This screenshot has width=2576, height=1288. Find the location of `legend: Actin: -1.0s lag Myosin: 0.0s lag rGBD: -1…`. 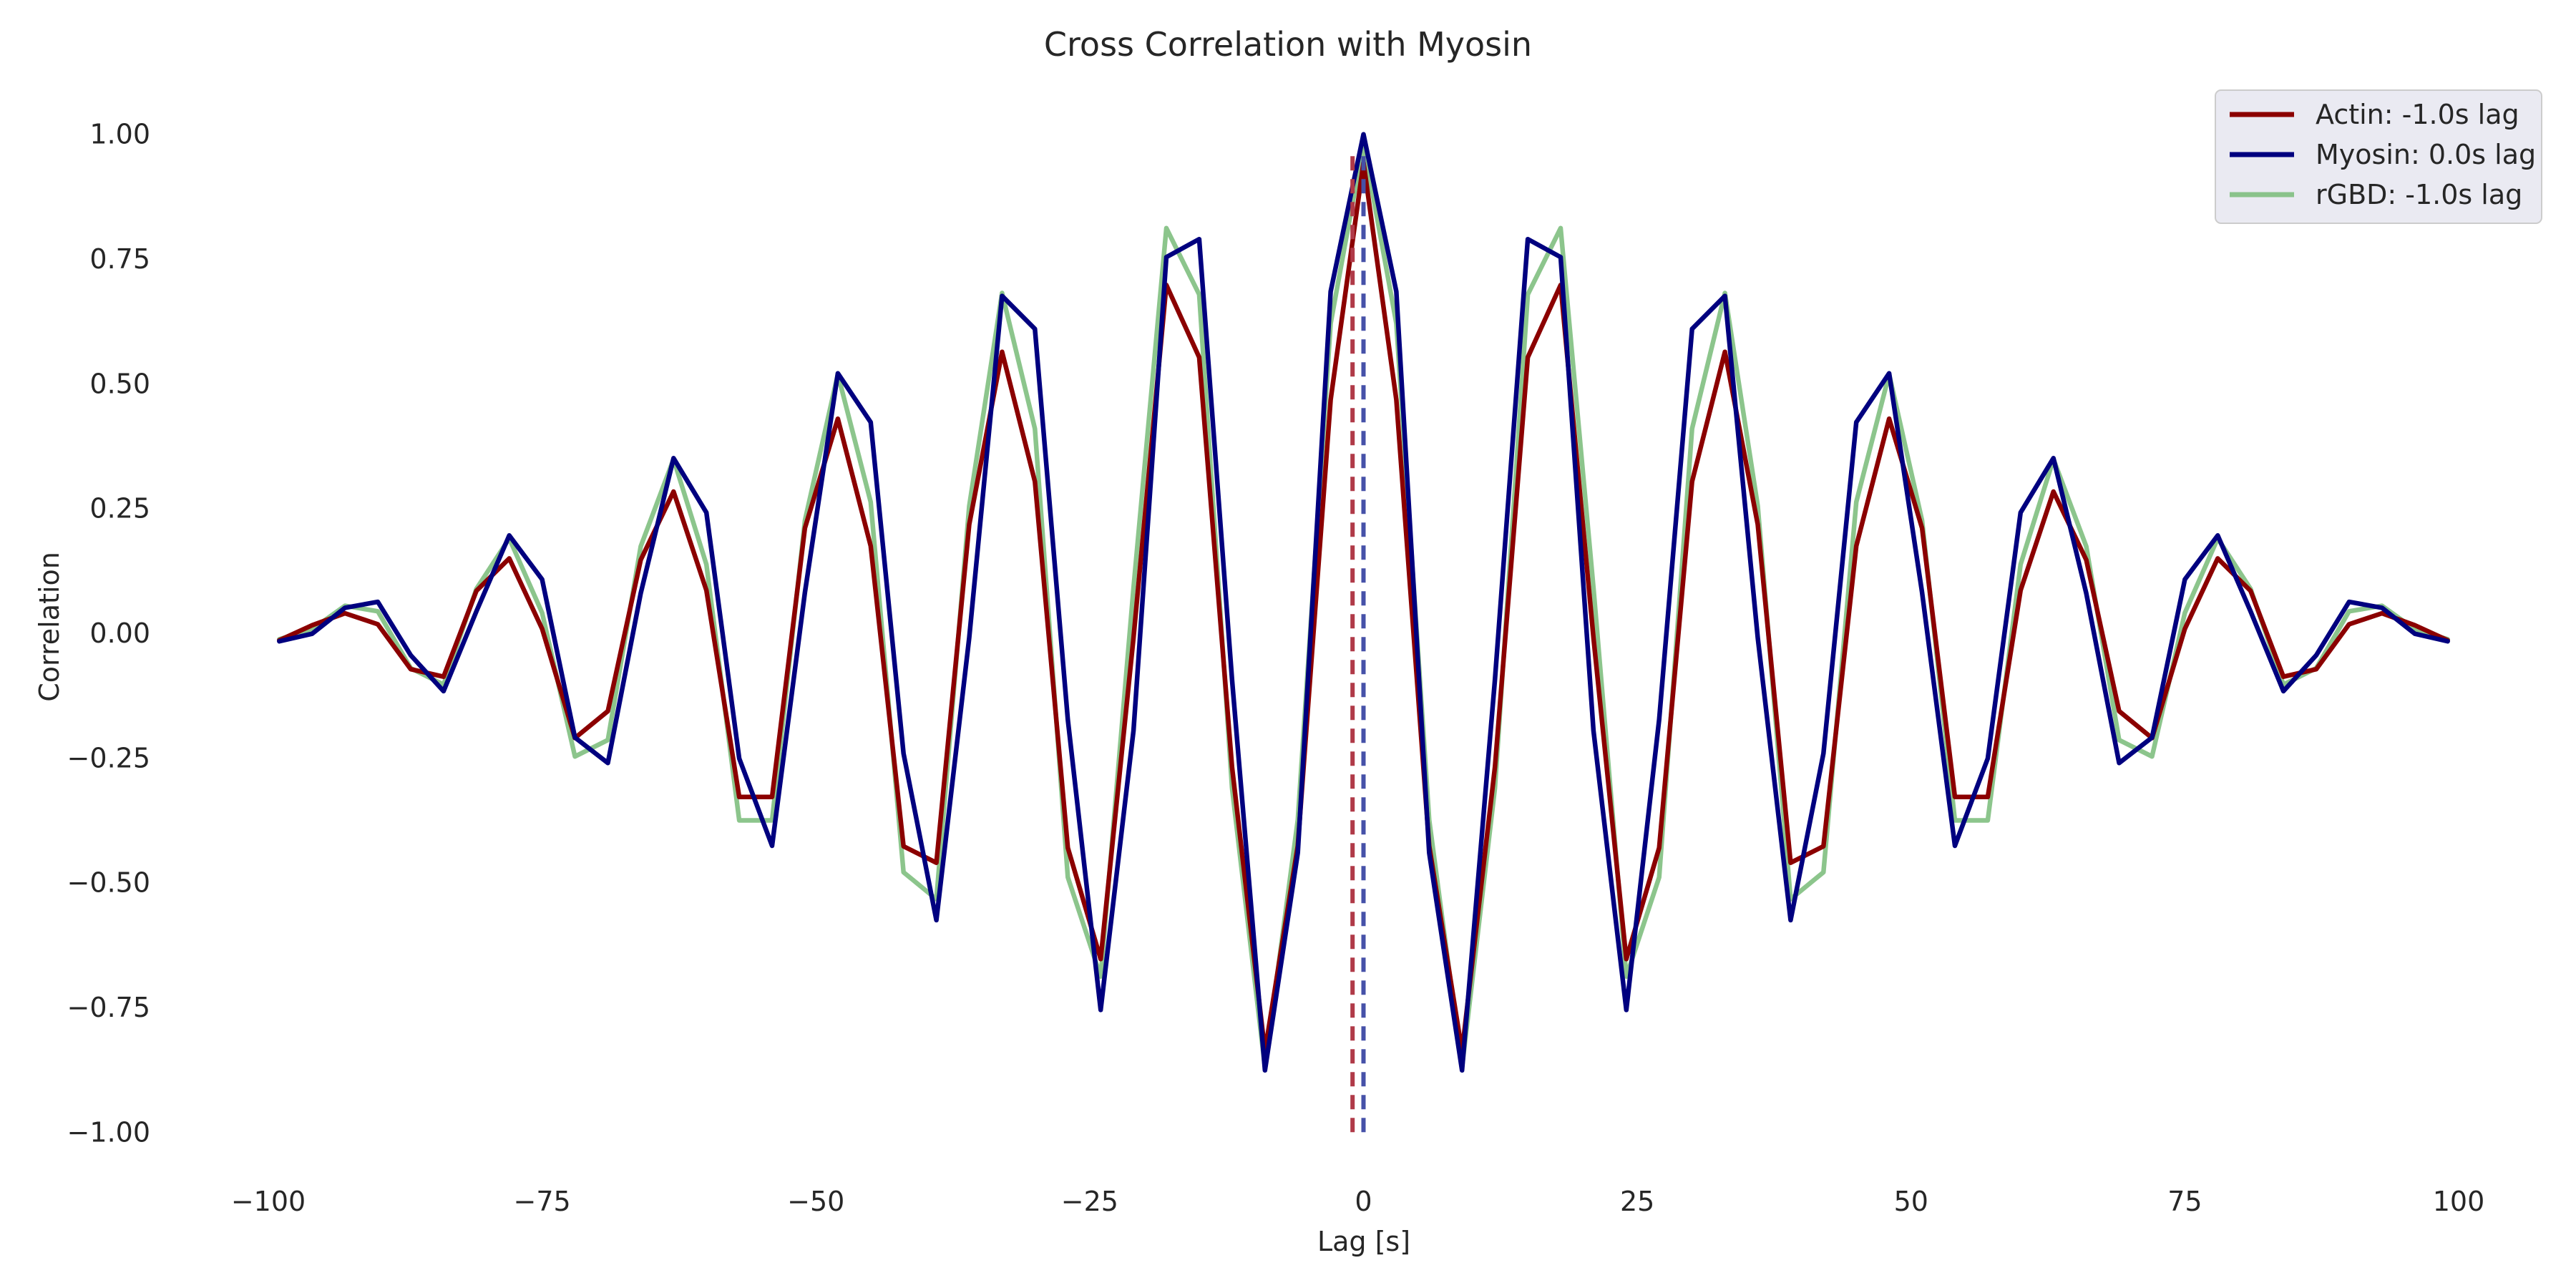

legend: Actin: -1.0s lag Myosin: 0.0s lag rGBD: -1… is located at coordinates (2378, 156).